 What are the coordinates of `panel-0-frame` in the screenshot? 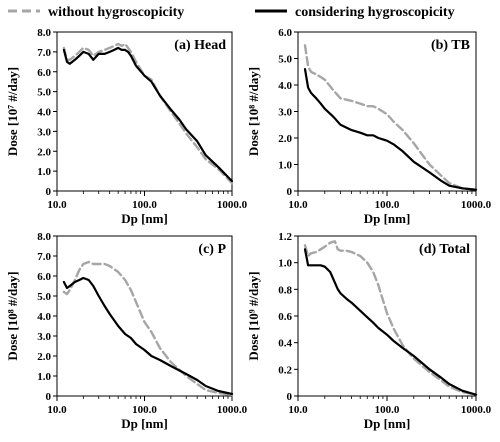 It's located at (144, 111).